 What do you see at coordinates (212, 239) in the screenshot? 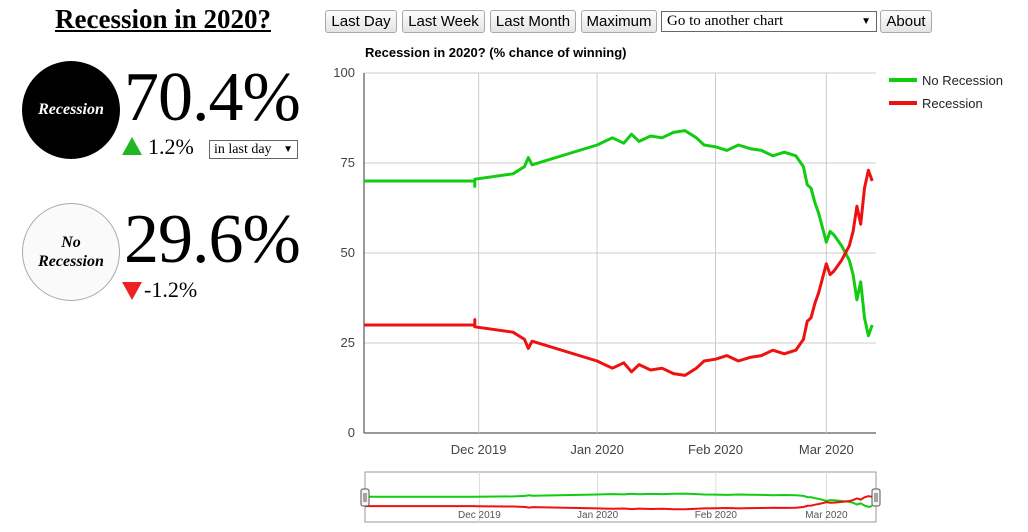
I see `no-recession-percent: 29.6%` at bounding box center [212, 239].